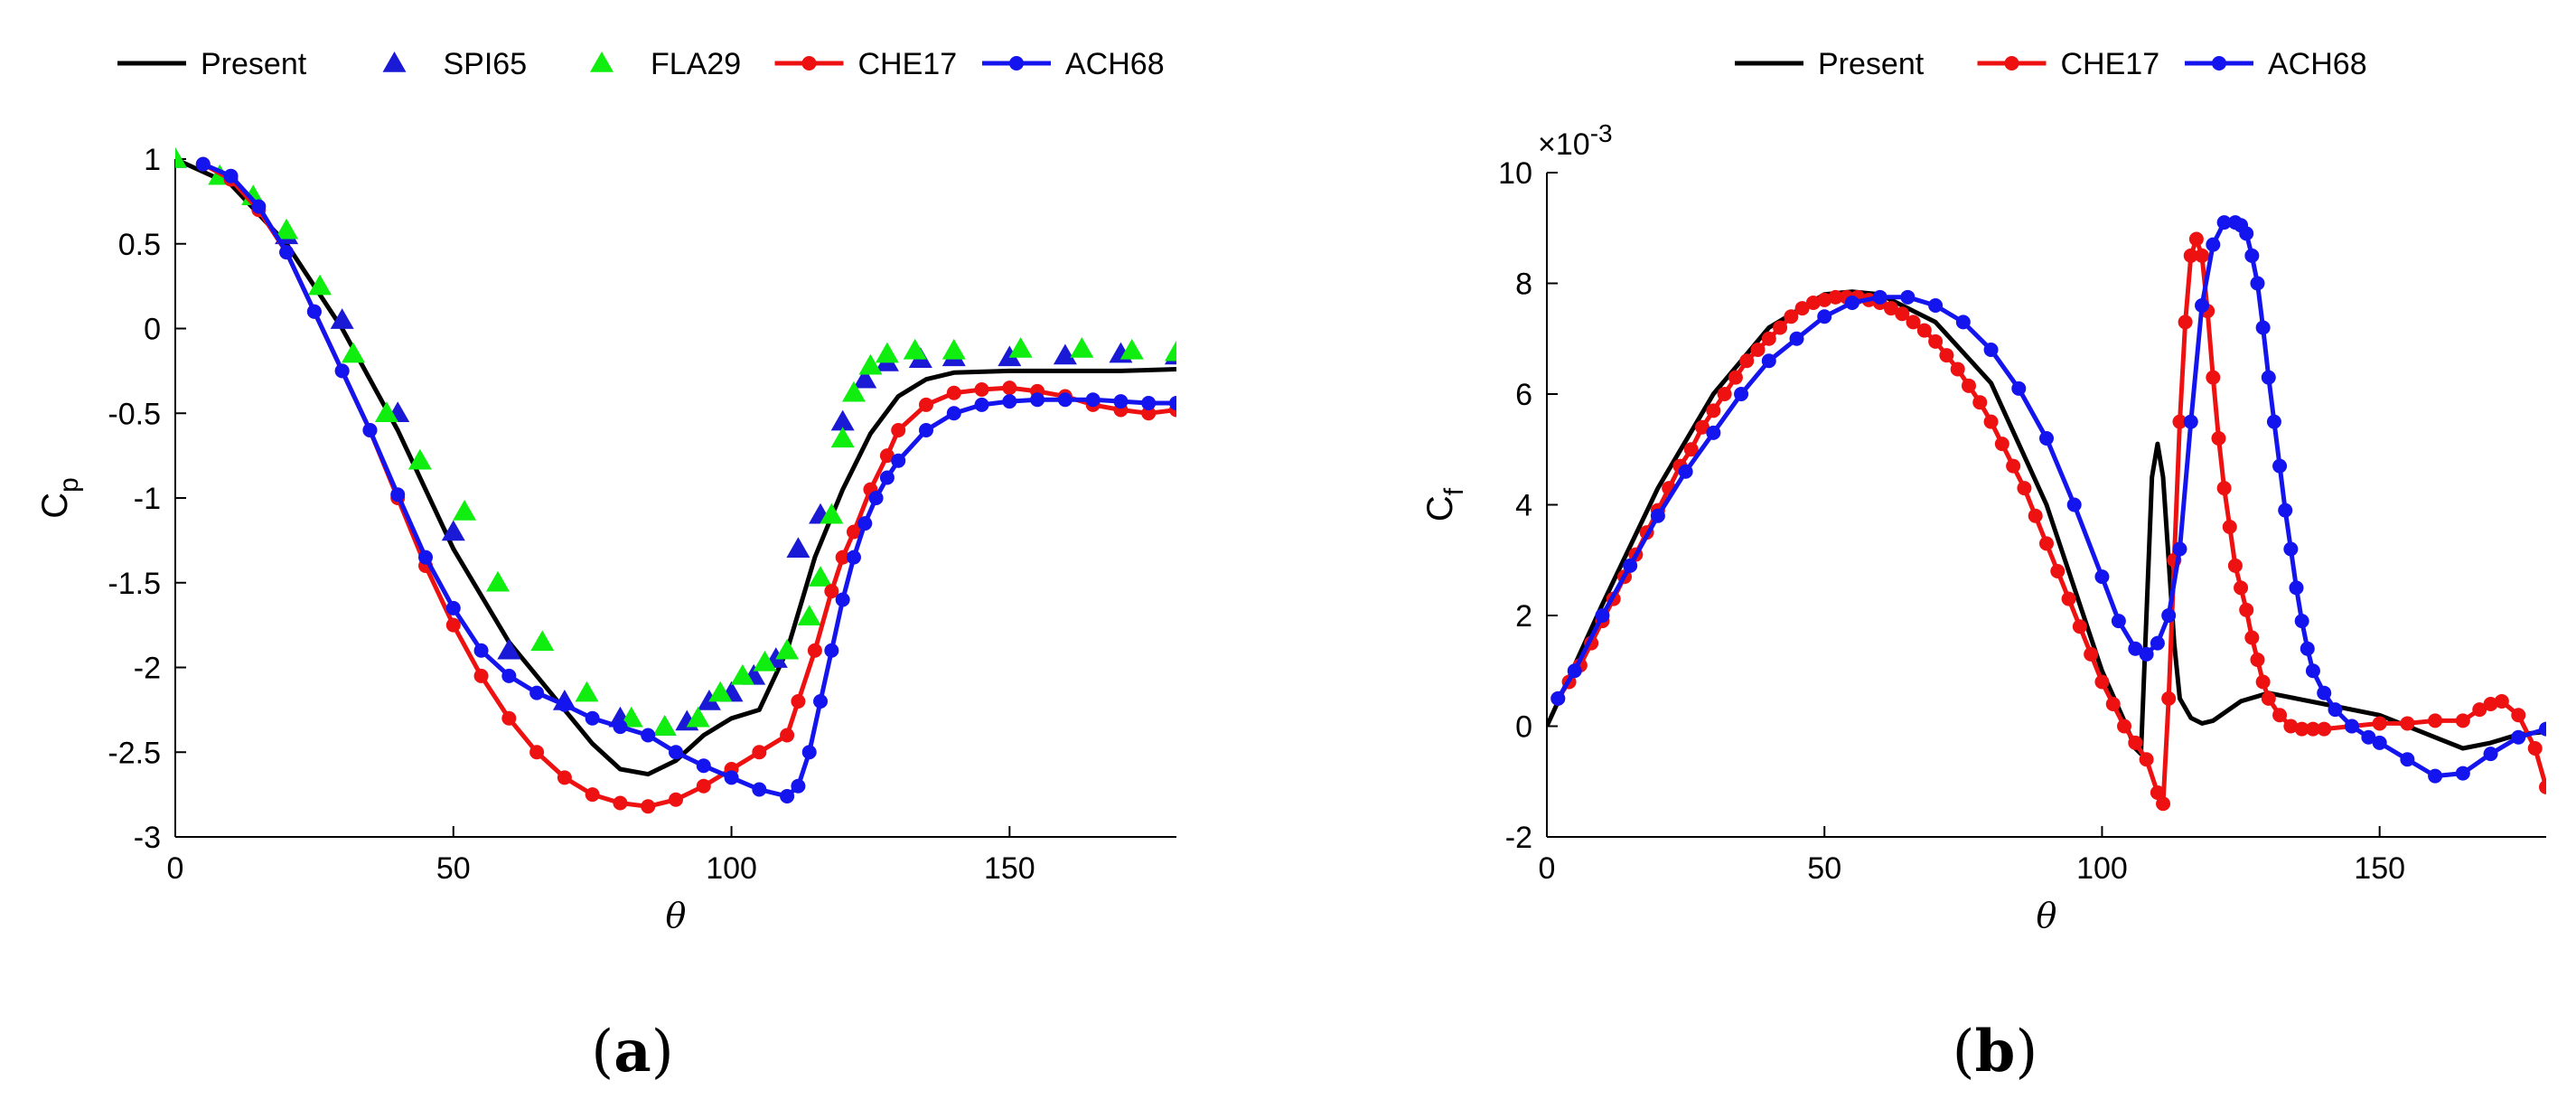 The height and width of the screenshot is (1118, 2576). Describe the element at coordinates (134, 414) in the screenshot. I see `panel-a-y-tick-label: -0.5` at that location.